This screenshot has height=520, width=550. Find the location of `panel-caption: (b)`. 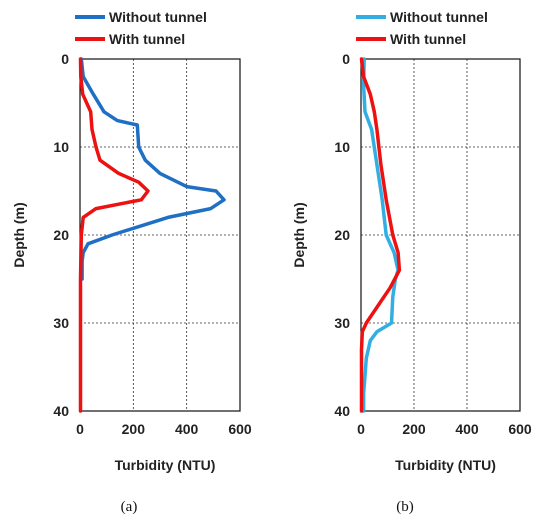

panel-caption: (b) is located at coordinates (405, 507).